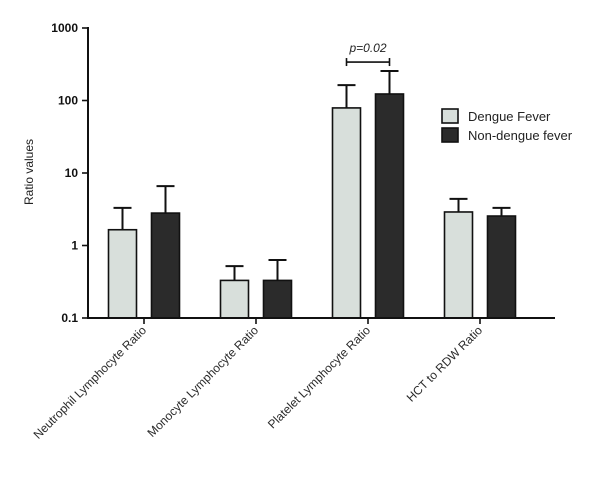  I want to click on error-bar-dengue-fever-hct-to-rdw-ratio, so click(458, 204).